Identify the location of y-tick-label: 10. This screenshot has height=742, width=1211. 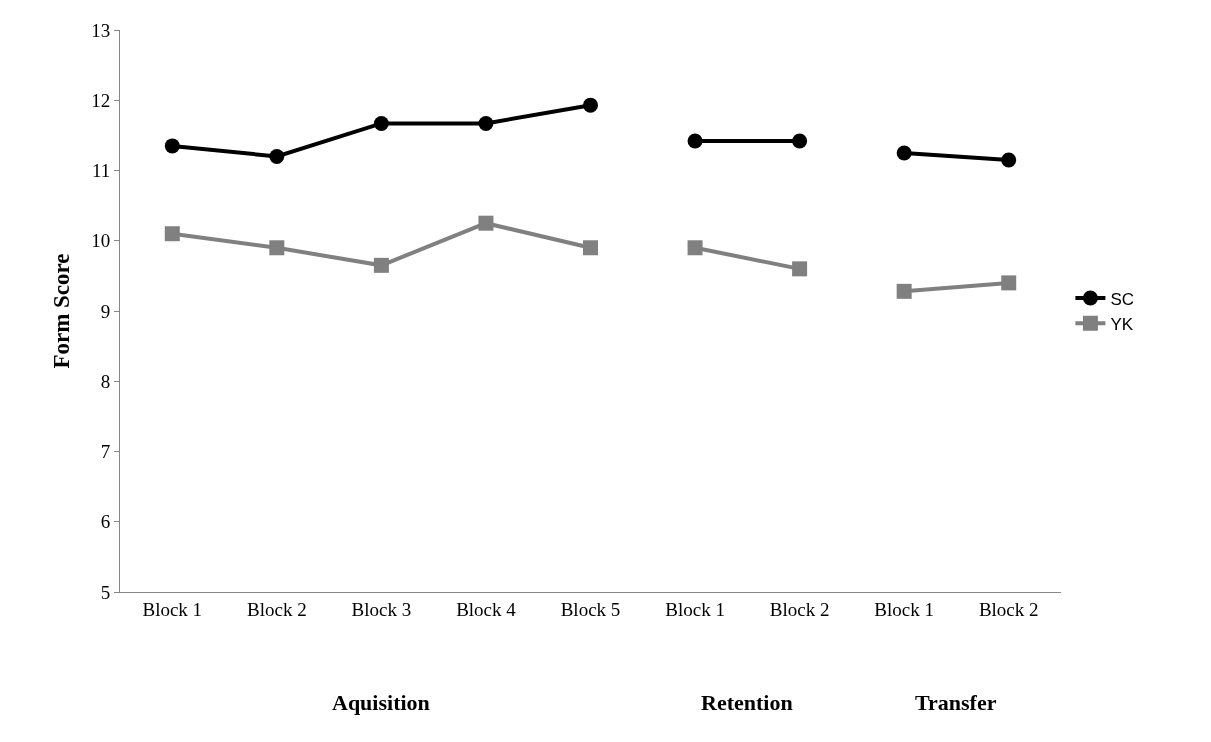
(101, 241).